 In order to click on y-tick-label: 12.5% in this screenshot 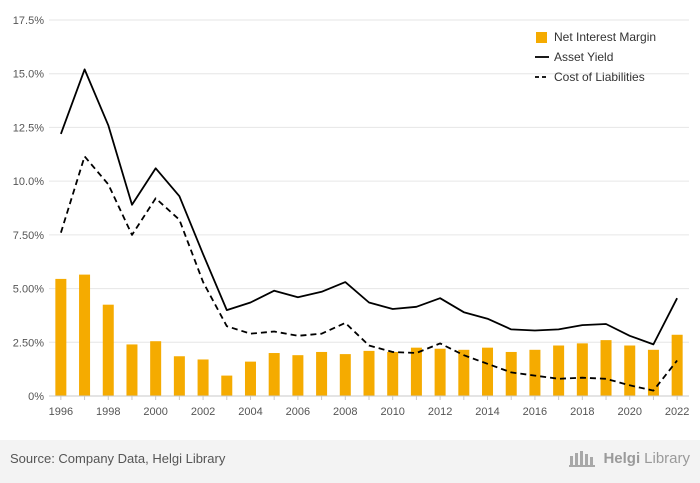, I will do `click(28, 128)`.